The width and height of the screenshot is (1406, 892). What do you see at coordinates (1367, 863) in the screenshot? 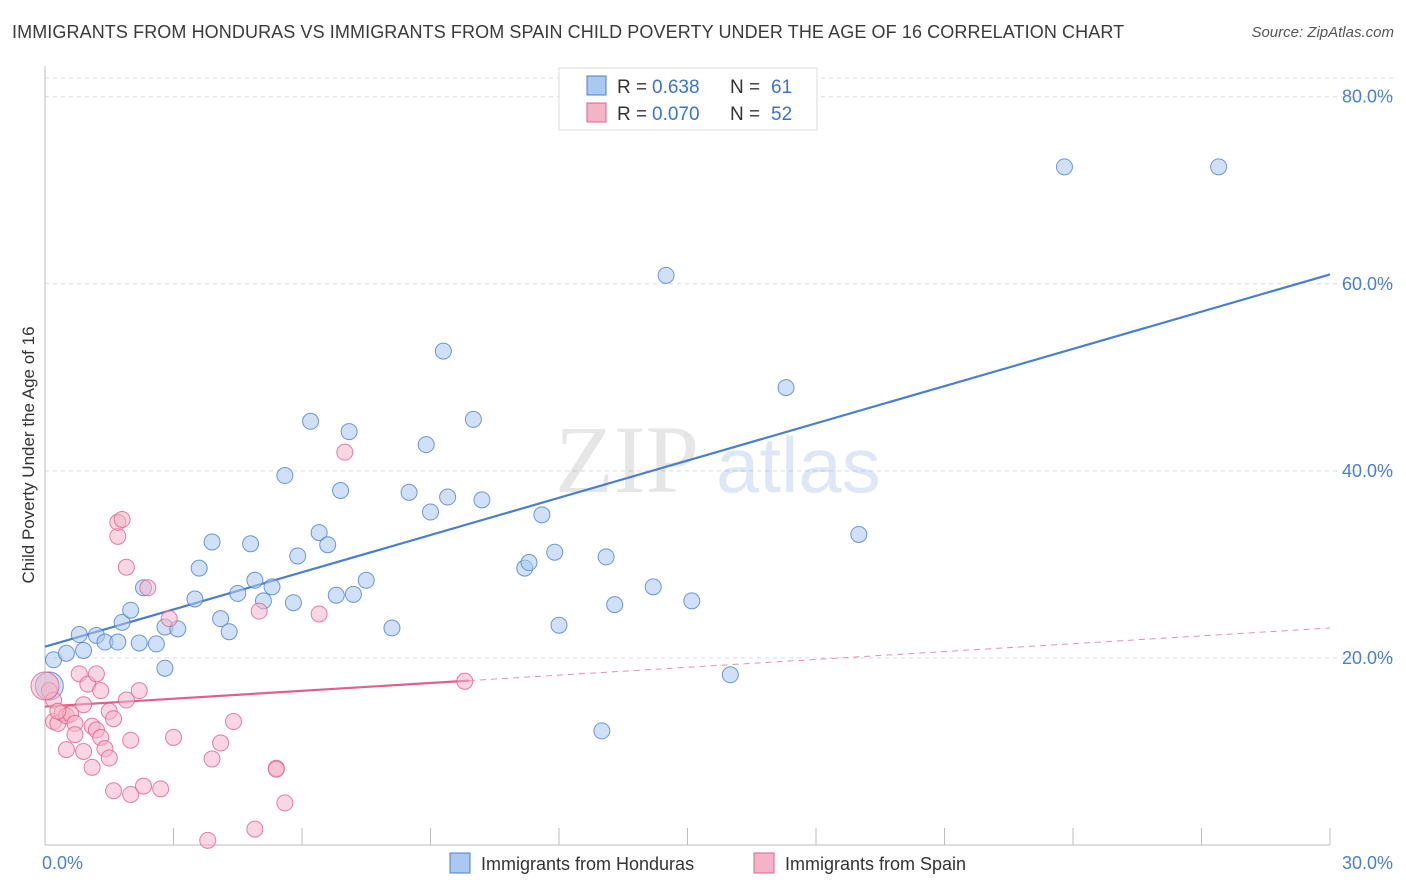
I see `x-tick-label: 30.0%` at bounding box center [1367, 863].